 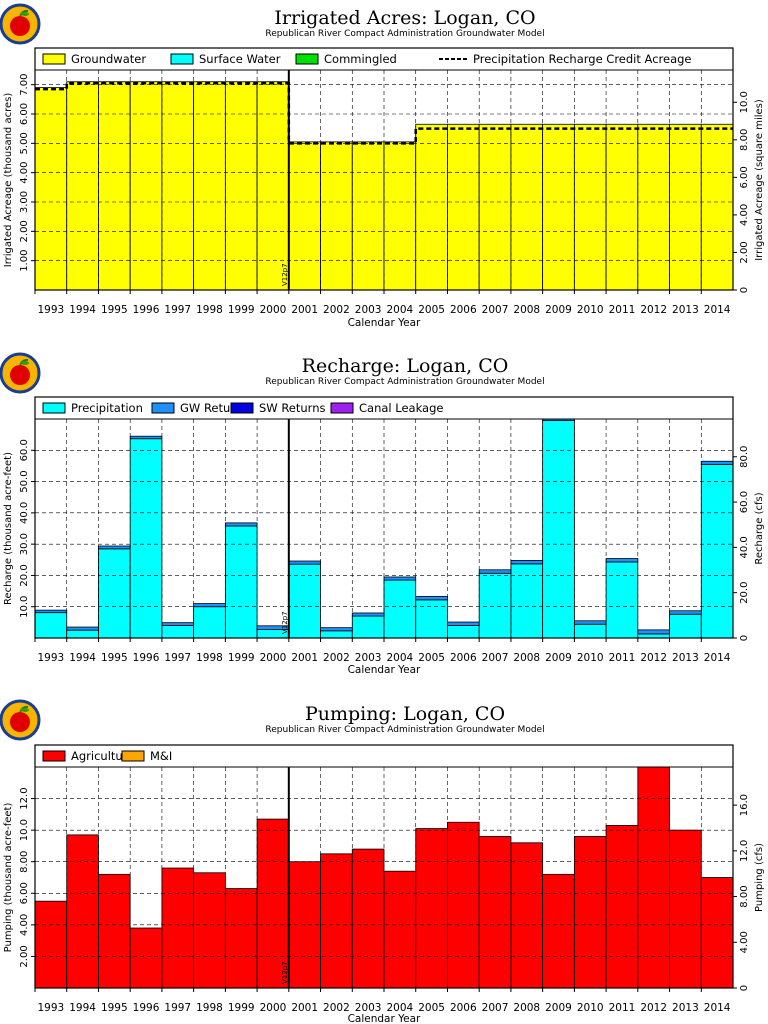 What do you see at coordinates (146, 538) in the screenshot?
I see `bar-precipitation-1996` at bounding box center [146, 538].